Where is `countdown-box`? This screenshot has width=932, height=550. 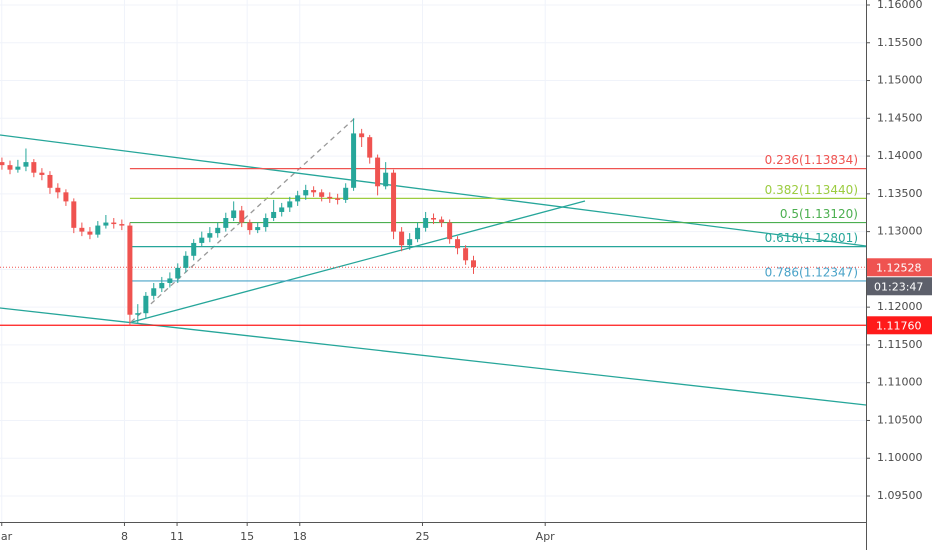
countdown-box is located at coordinates (899, 286).